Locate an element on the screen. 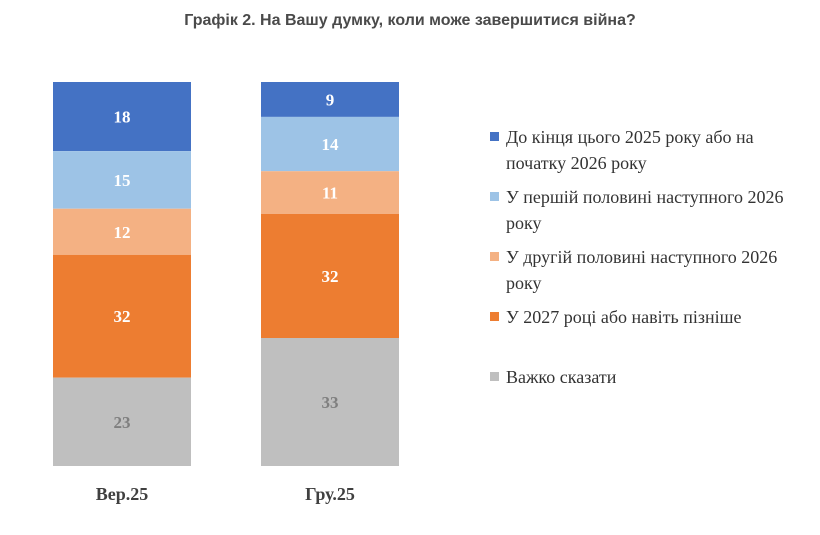 This screenshot has height=535, width=820. bar-segment-Гру.25-2 is located at coordinates (330, 192).